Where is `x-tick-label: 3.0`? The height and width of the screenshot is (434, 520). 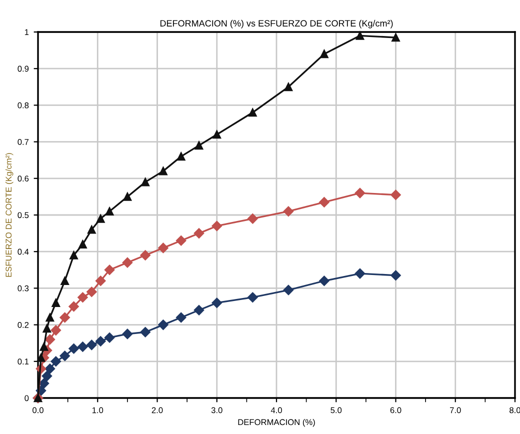 x-tick-label: 3.0 is located at coordinates (216, 410).